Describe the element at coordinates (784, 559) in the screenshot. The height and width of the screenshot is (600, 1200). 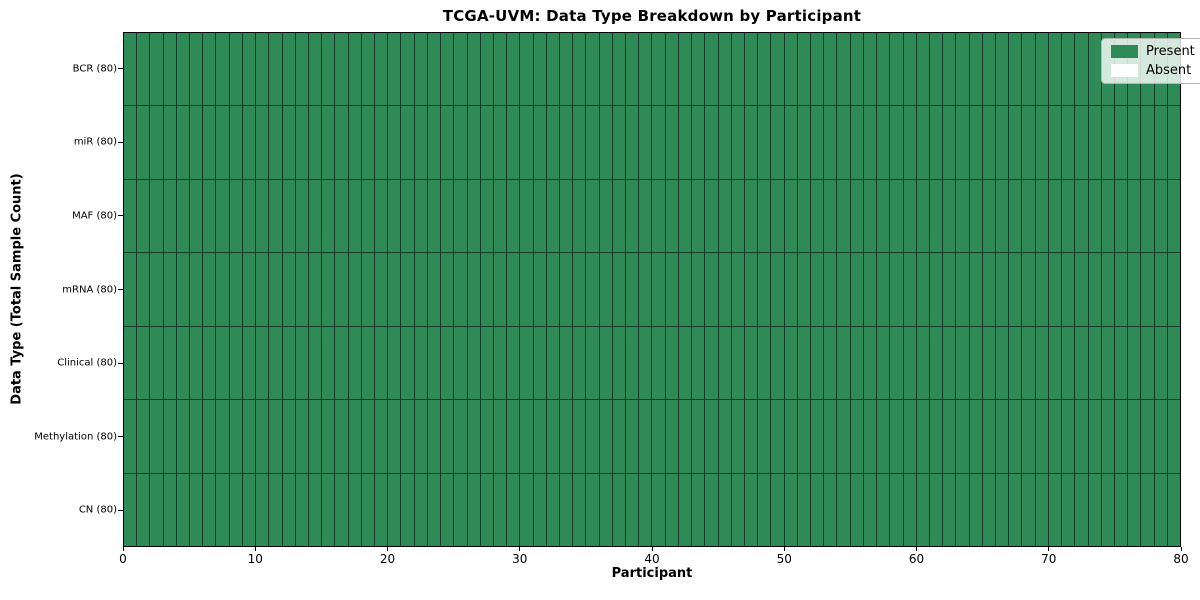
I see `x-tick-label: 50` at that location.